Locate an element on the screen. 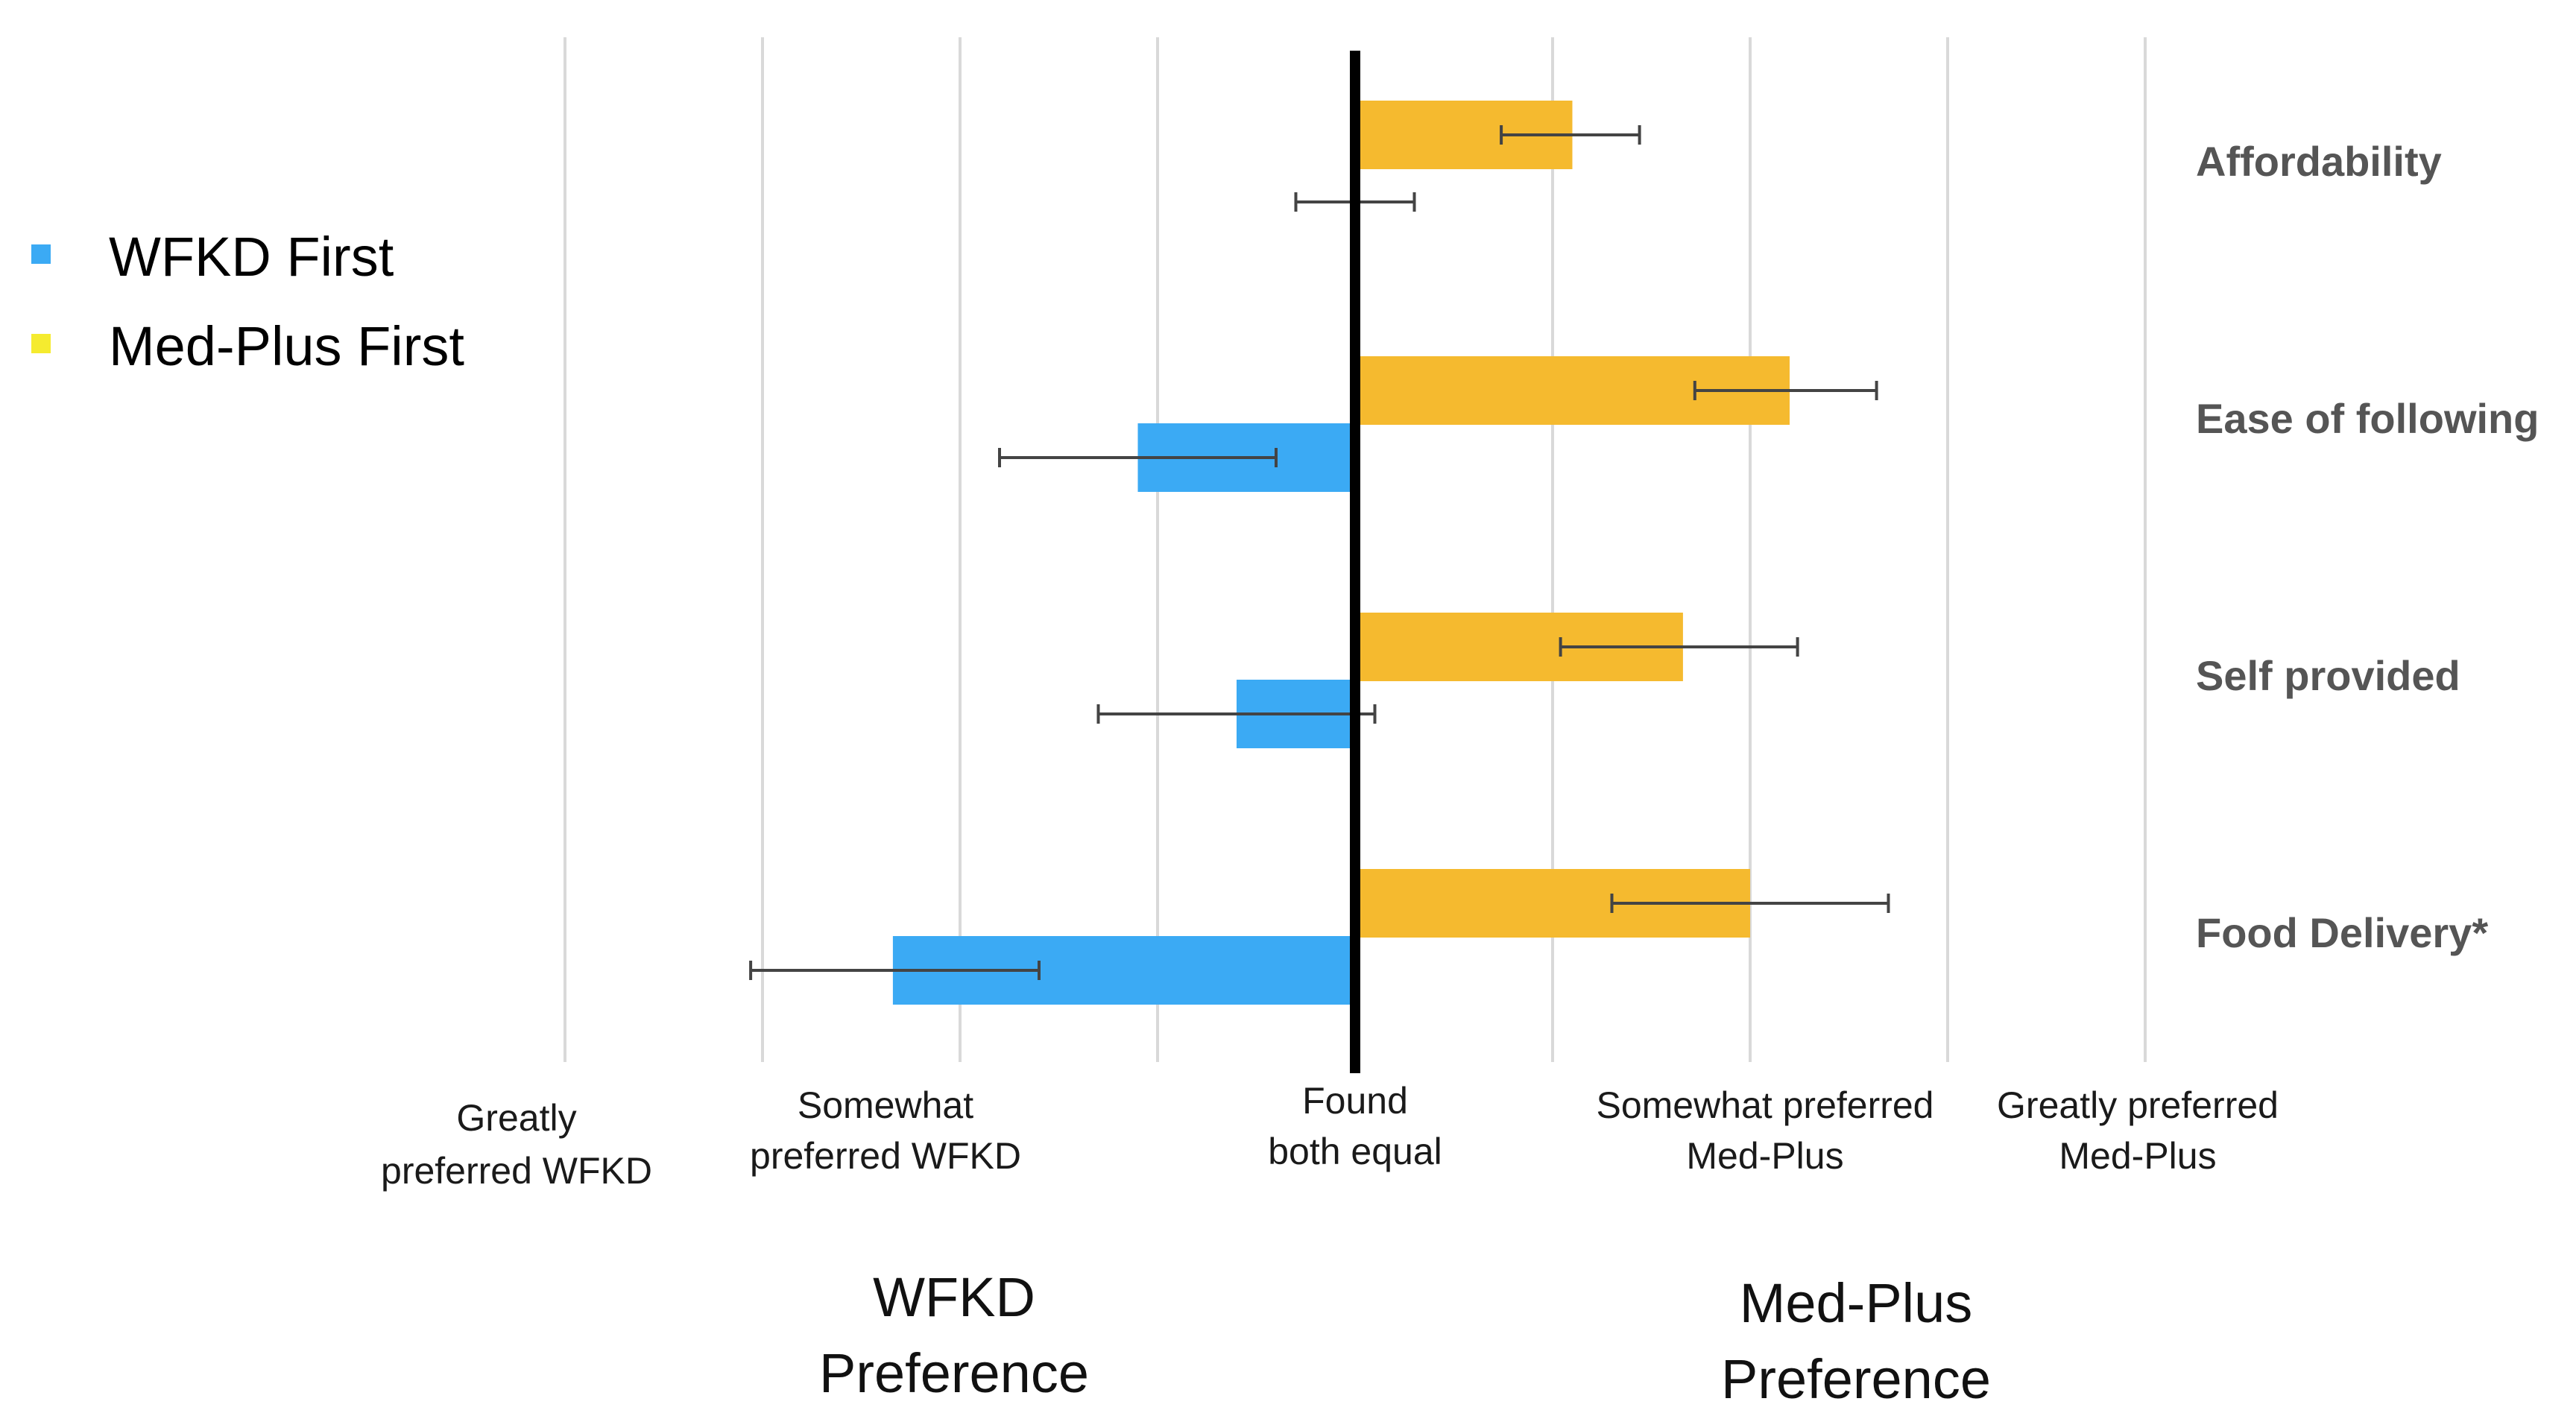 The height and width of the screenshot is (1419, 2576). preference-label-left-line-2: Preference is located at coordinates (954, 1373).